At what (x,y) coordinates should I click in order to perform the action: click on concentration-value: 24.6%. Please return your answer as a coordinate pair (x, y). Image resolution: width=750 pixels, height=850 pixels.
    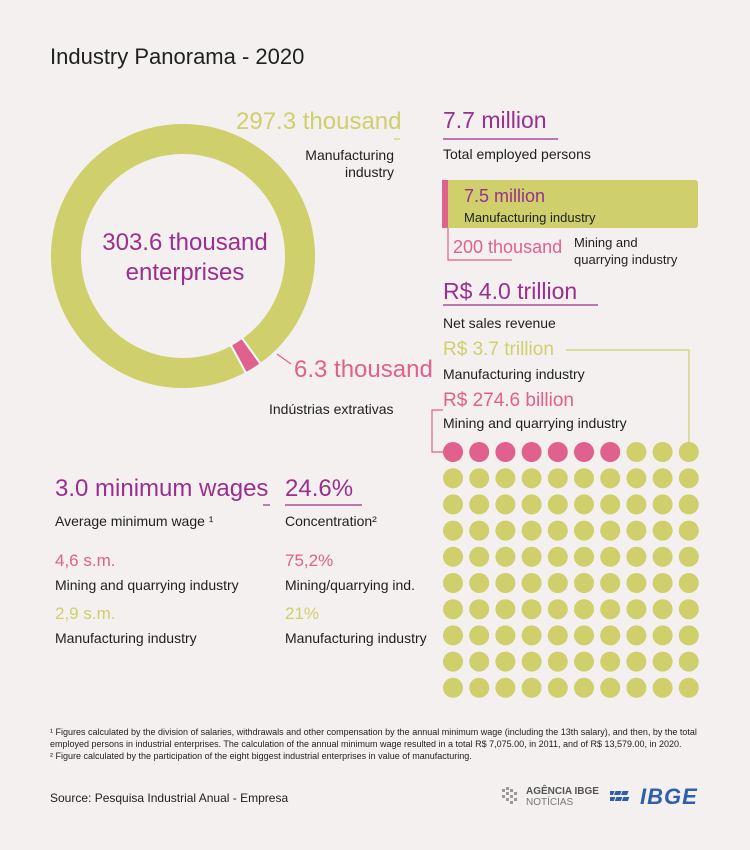
    Looking at the image, I should click on (319, 488).